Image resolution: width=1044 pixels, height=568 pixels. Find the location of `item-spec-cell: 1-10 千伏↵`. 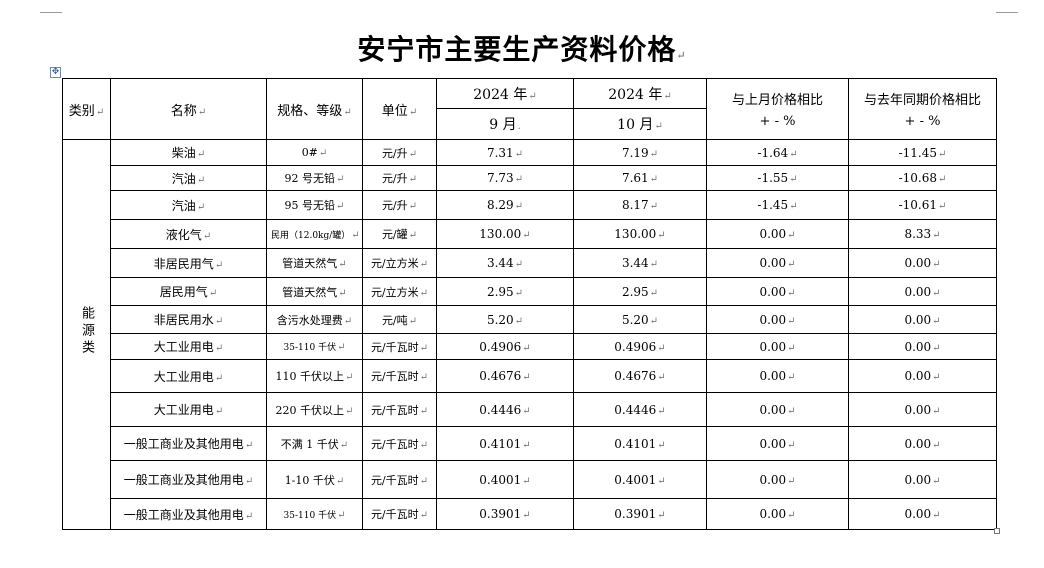

item-spec-cell: 1-10 千伏↵ is located at coordinates (314, 479).